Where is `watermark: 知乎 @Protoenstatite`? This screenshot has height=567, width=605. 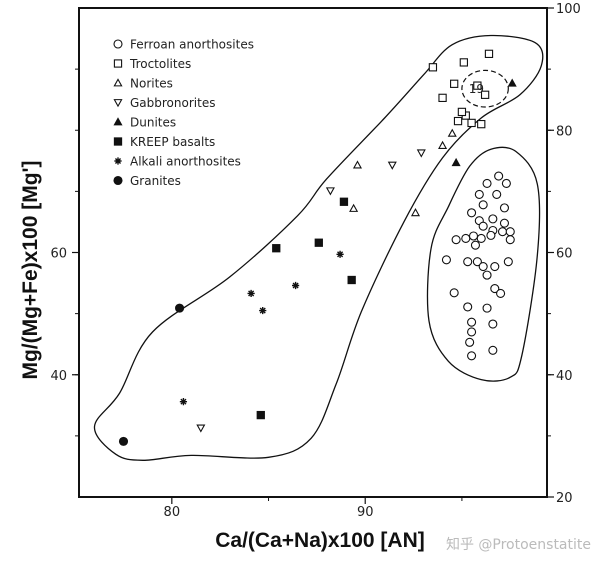 watermark: 知乎 @Protoenstatite is located at coordinates (518, 544).